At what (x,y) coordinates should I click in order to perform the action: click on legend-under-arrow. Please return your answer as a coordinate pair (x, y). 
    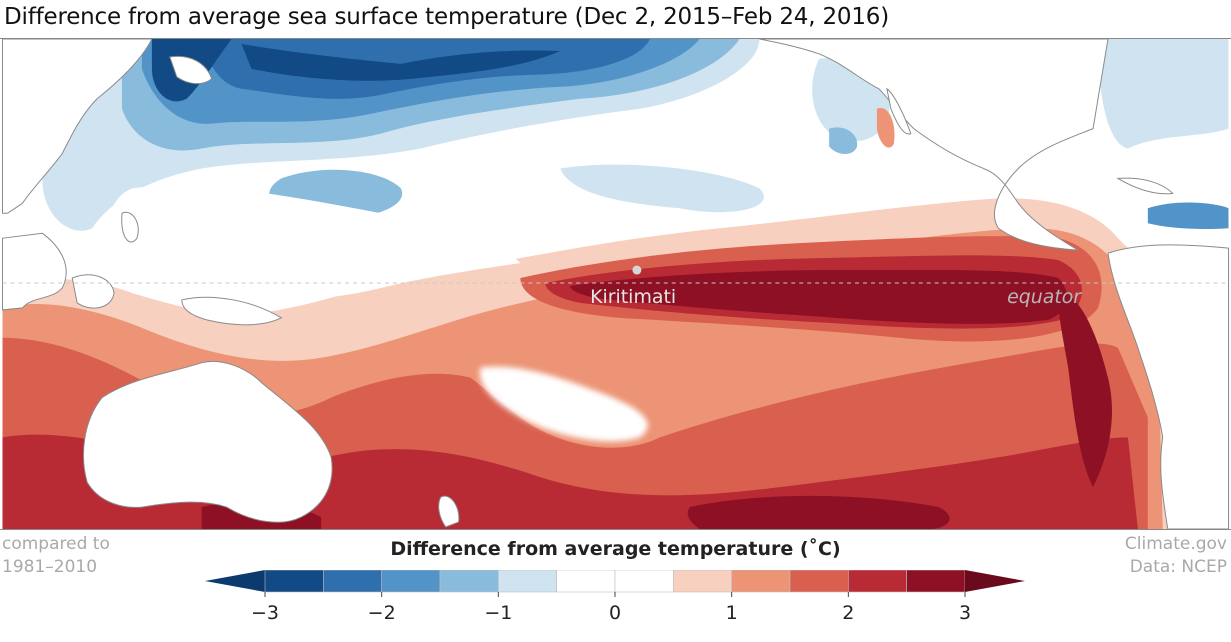
    Looking at the image, I should click on (235, 581).